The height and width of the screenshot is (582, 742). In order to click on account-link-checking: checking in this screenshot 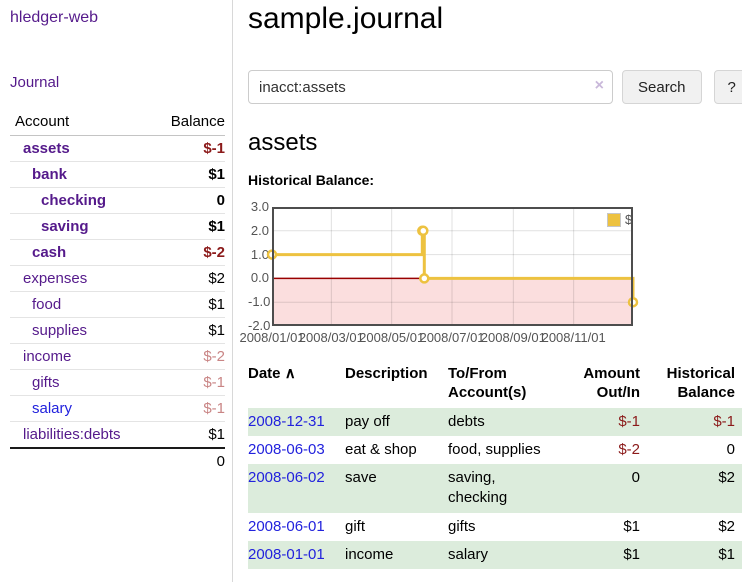, I will do `click(74, 200)`.